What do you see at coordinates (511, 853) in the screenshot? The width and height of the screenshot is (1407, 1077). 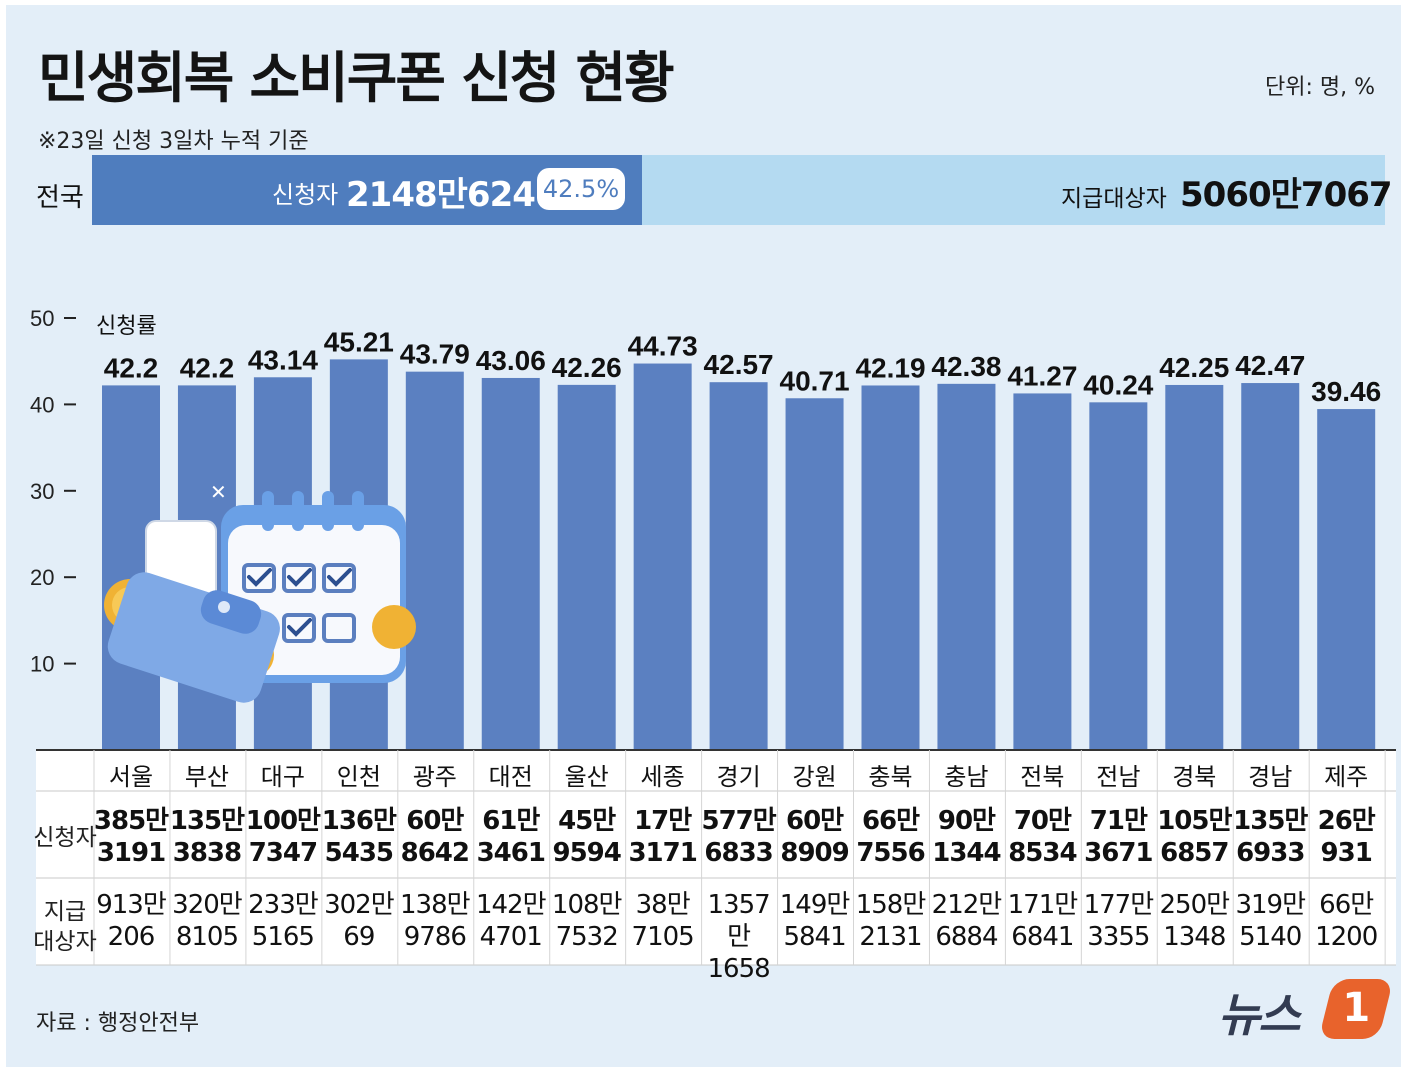 I see `applicants-cell-line: 3461` at bounding box center [511, 853].